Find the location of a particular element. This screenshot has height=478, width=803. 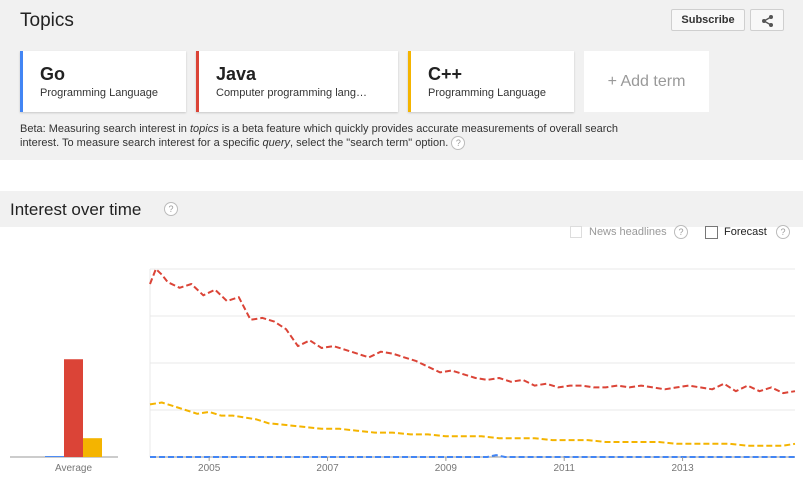

term-name: C++ is located at coordinates (445, 74).